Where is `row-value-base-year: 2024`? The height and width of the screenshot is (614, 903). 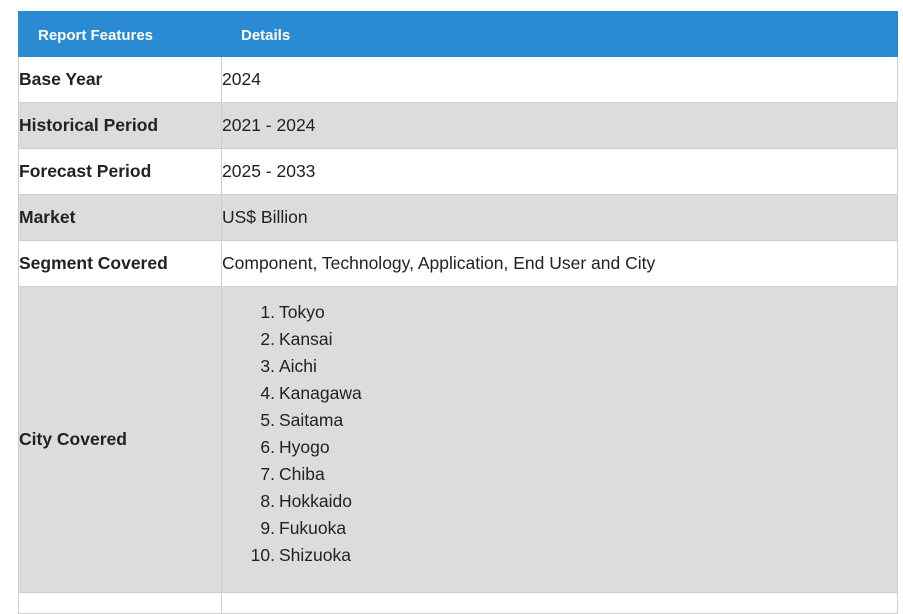 row-value-base-year: 2024 is located at coordinates (559, 79).